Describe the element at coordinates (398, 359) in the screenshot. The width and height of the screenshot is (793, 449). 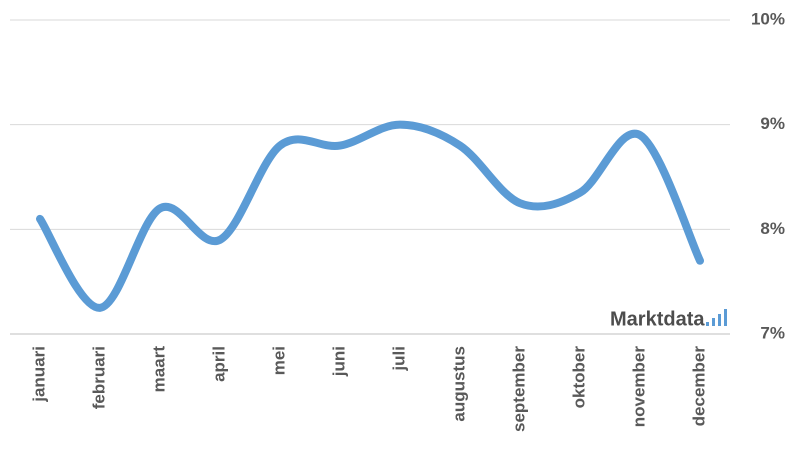
I see `x-tick-label: juli` at that location.